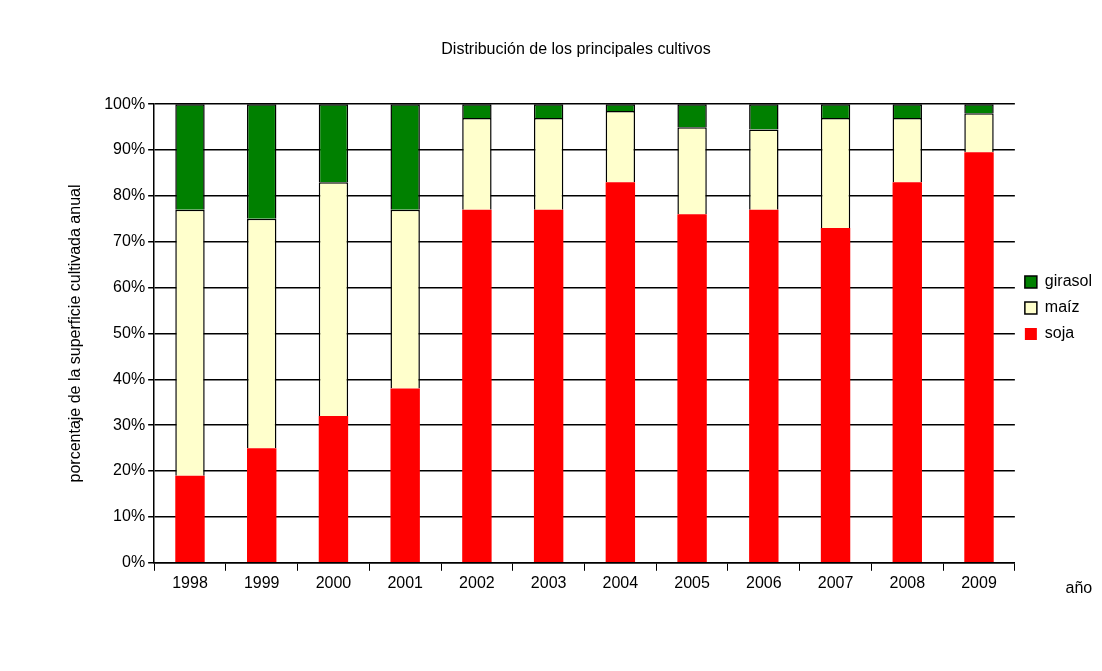  What do you see at coordinates (129, 424) in the screenshot?
I see `y-tick-label: 30%` at bounding box center [129, 424].